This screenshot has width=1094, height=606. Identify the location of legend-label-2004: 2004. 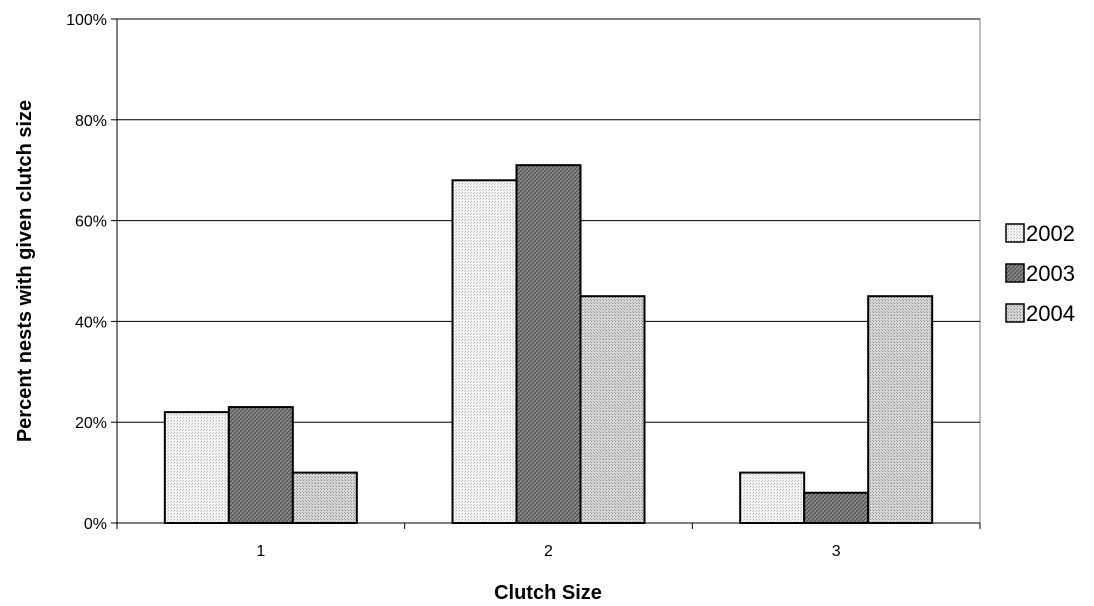
(1050, 313).